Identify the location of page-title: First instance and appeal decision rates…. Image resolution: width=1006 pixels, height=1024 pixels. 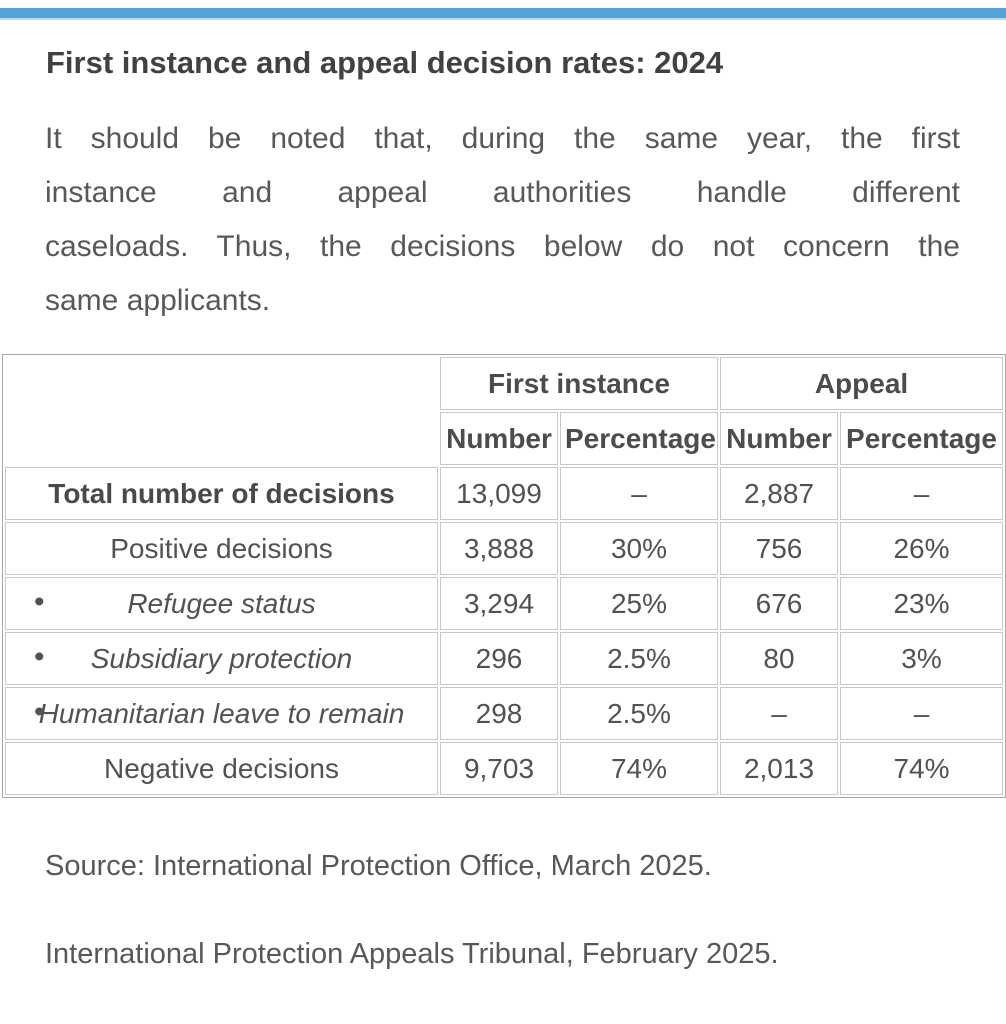
(385, 62).